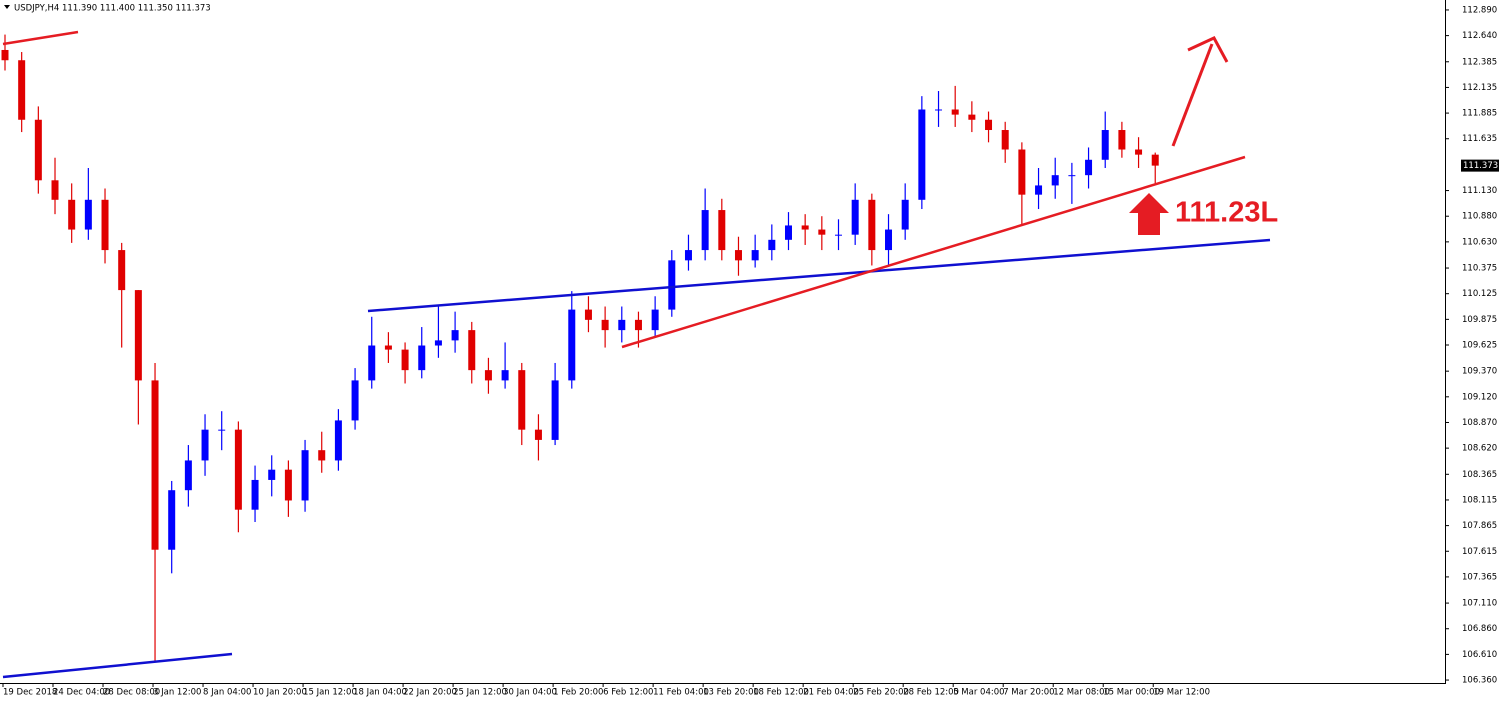 The width and height of the screenshot is (1500, 703). I want to click on y-tick-label: 112.385, so click(1479, 62).